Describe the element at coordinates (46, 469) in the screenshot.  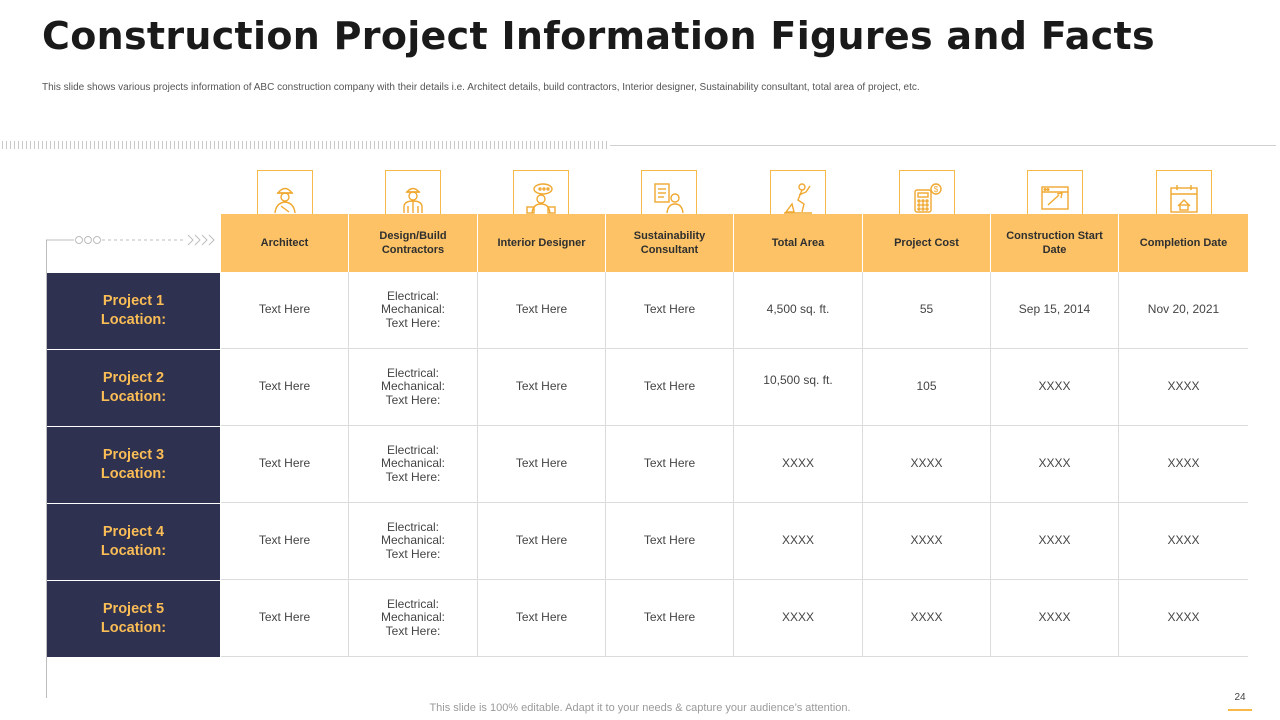
I see `left-vertical-line` at that location.